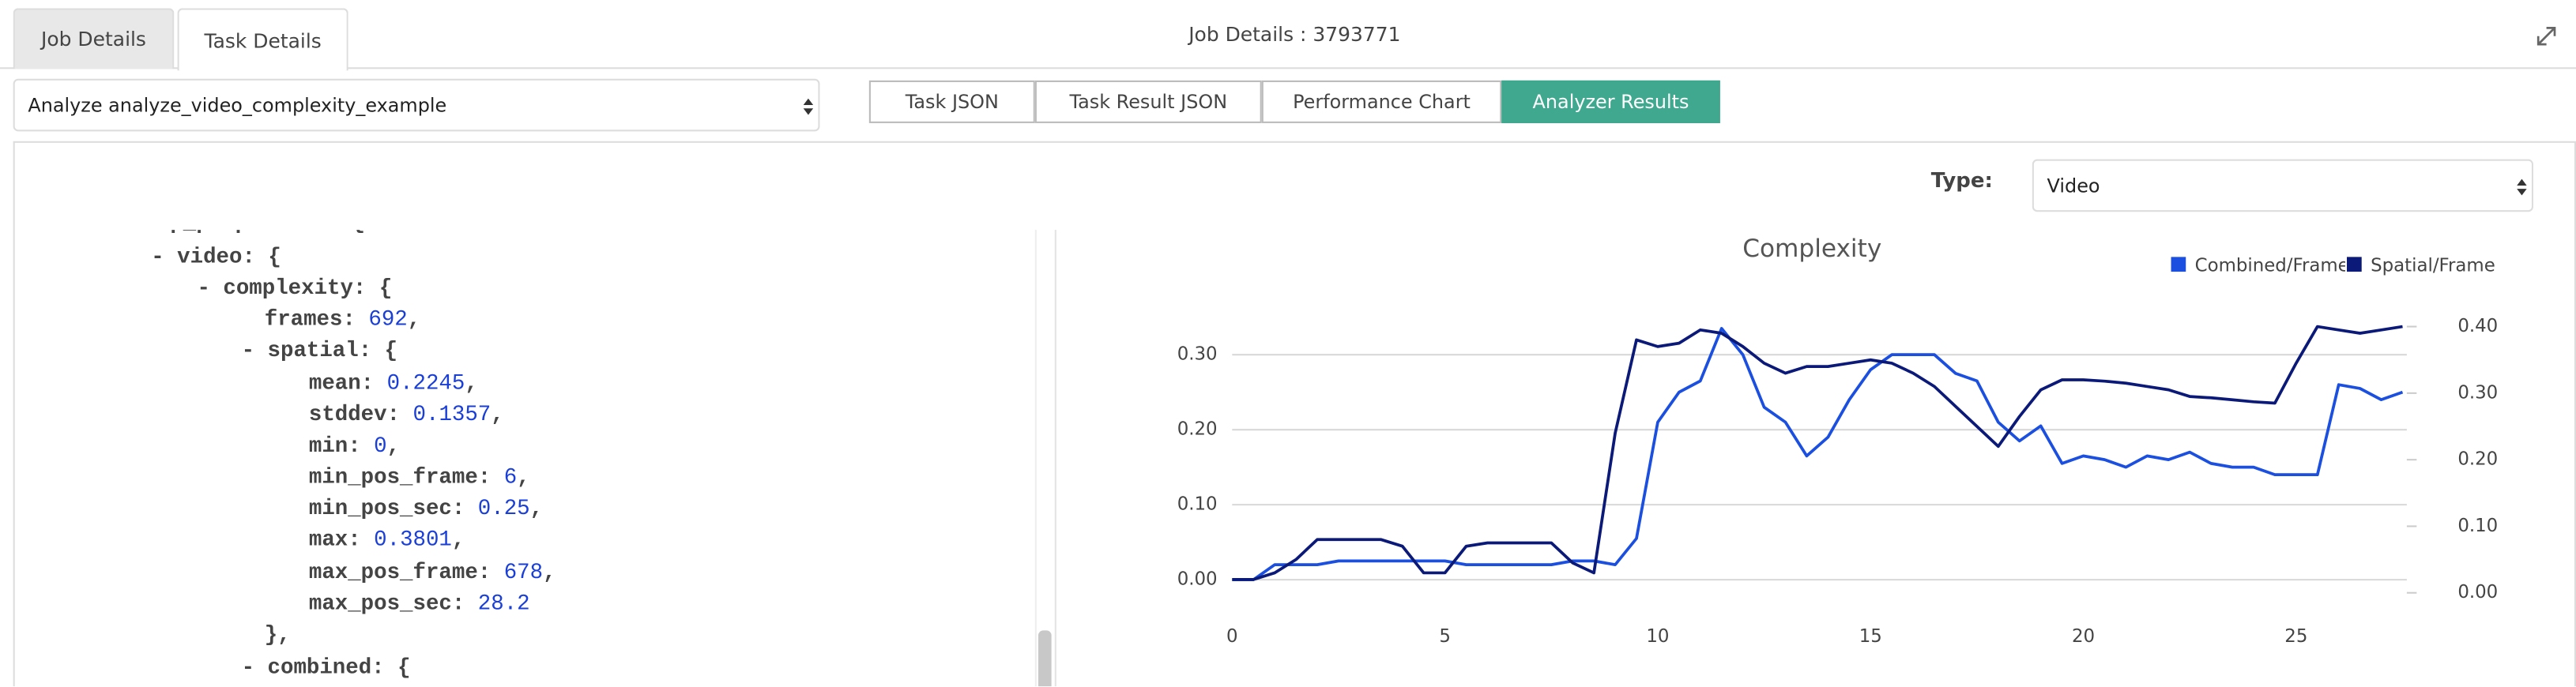 The width and height of the screenshot is (2576, 687). I want to click on y-tick-label: 0.10, so click(1197, 505).